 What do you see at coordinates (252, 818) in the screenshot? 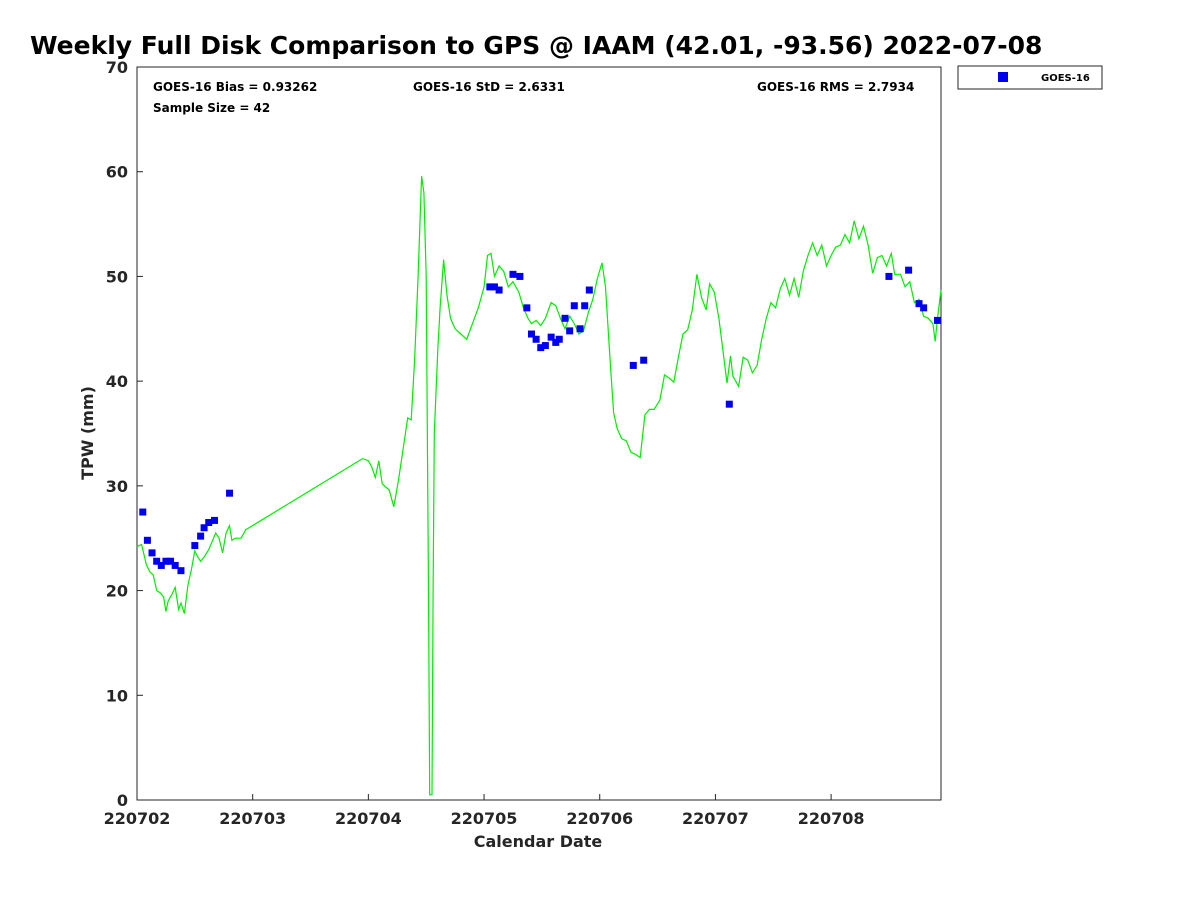
I see `x-tick-label: 220703` at bounding box center [252, 818].